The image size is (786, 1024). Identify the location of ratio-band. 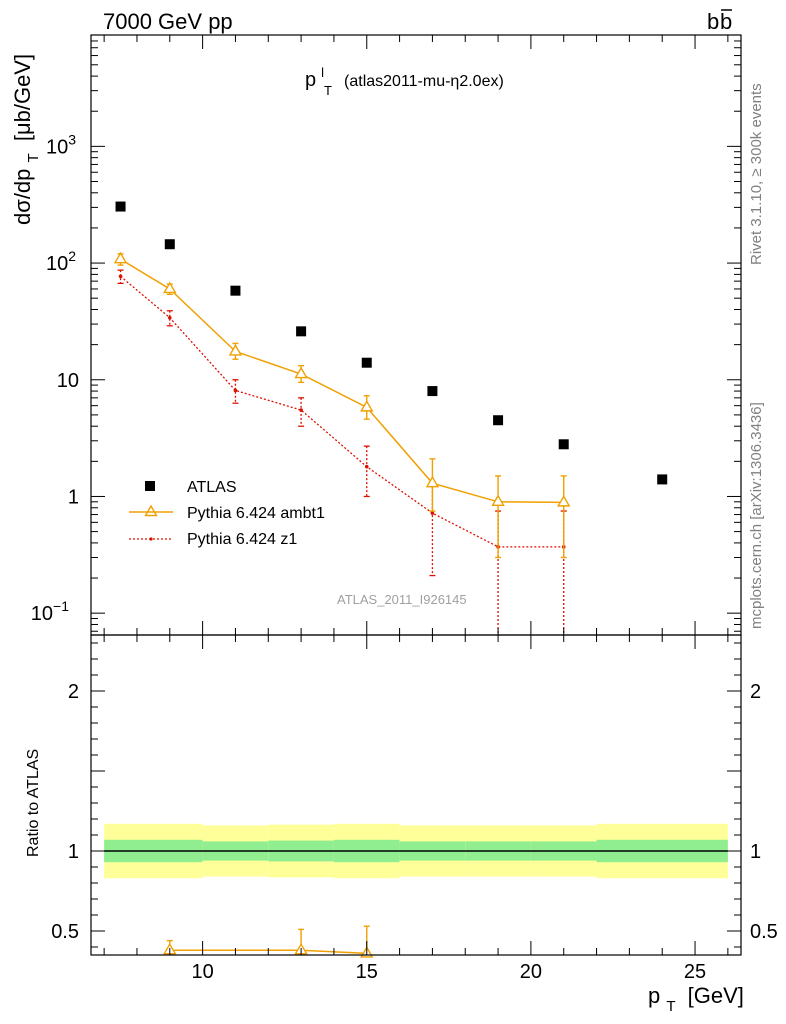
(416, 851).